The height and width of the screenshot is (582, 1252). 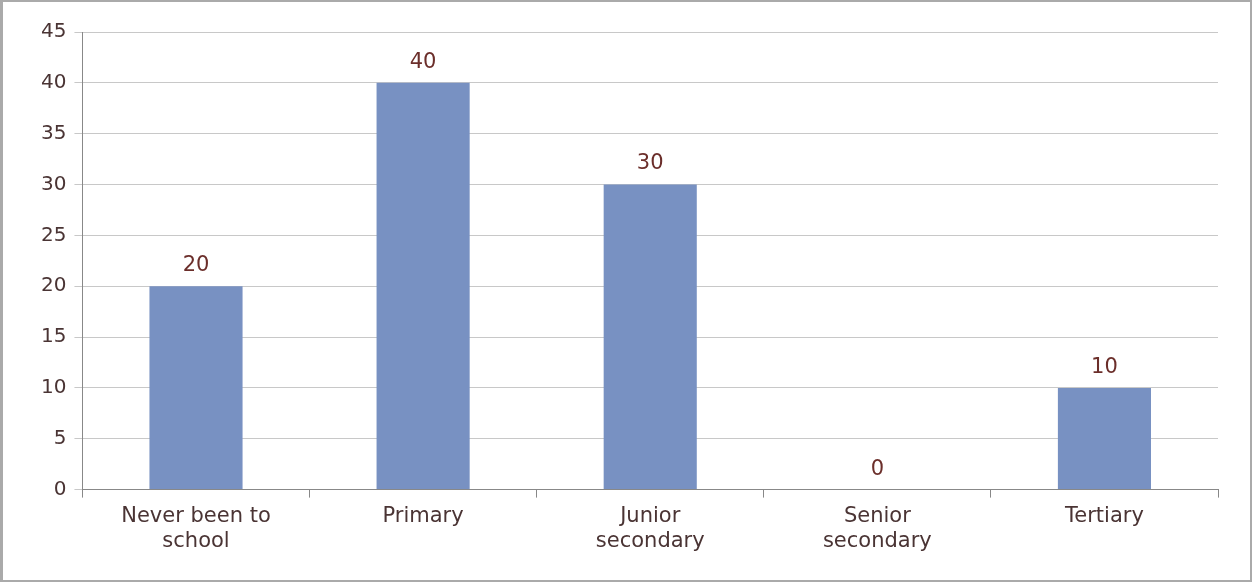 What do you see at coordinates (196, 264) in the screenshot?
I see `data-label: 20` at bounding box center [196, 264].